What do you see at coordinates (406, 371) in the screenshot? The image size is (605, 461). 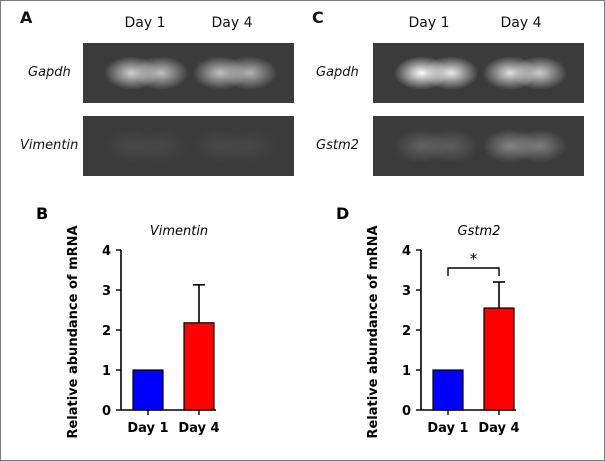 I see `chart-d-ytick-label: 1` at bounding box center [406, 371].